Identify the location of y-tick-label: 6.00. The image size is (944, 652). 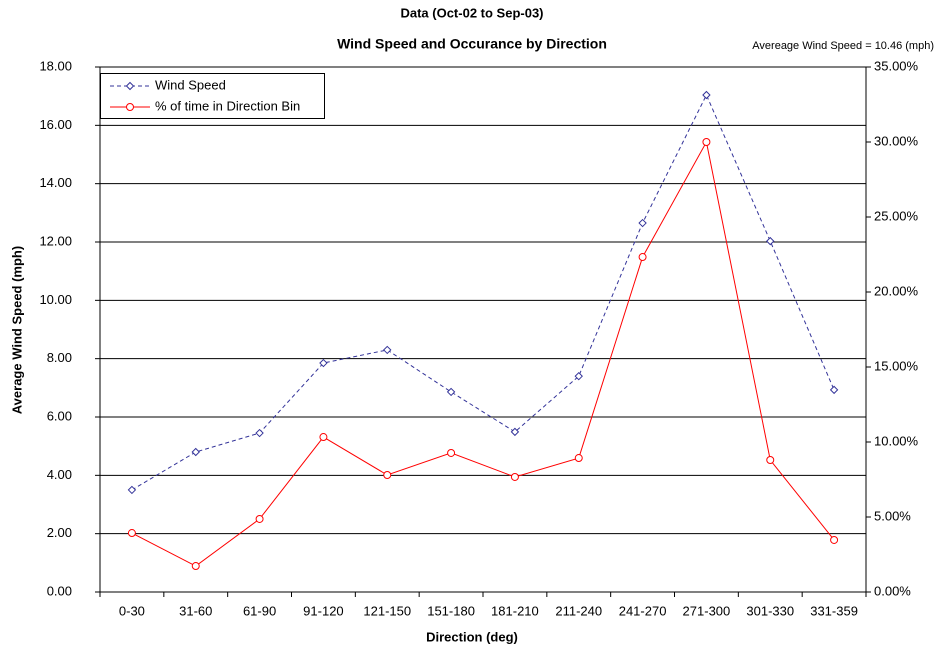
(59, 415).